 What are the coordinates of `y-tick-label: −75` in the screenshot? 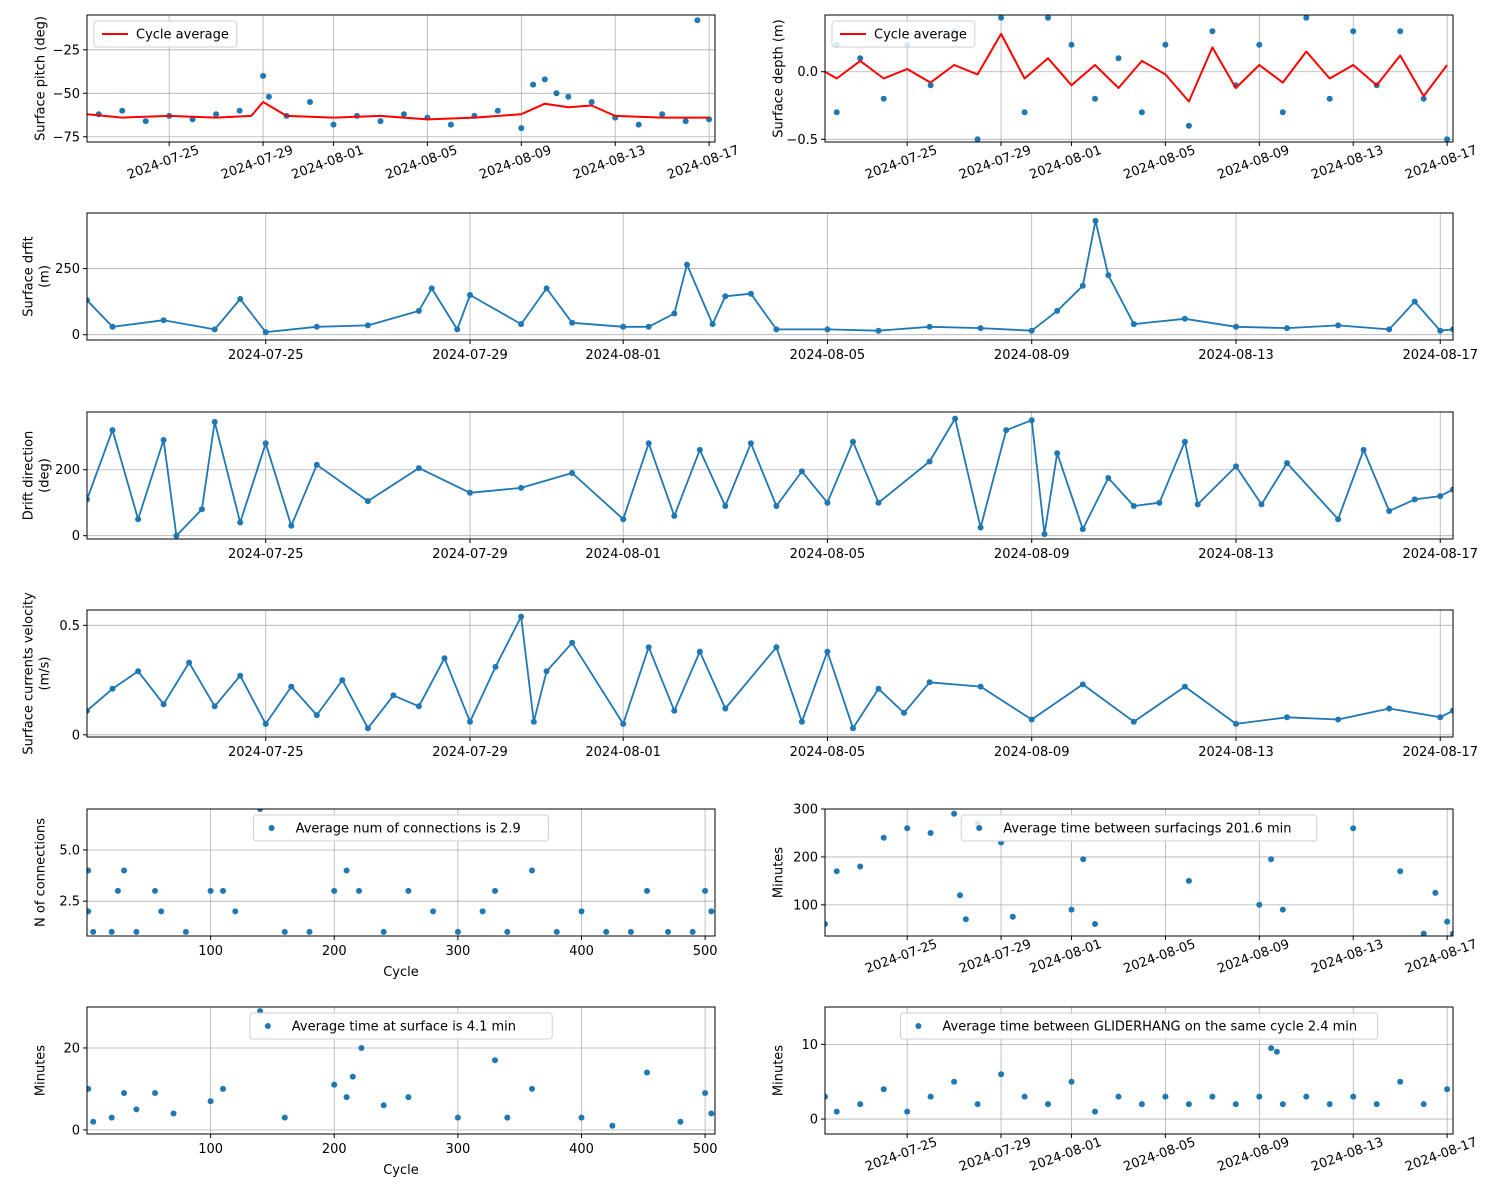 It's located at (66, 137).